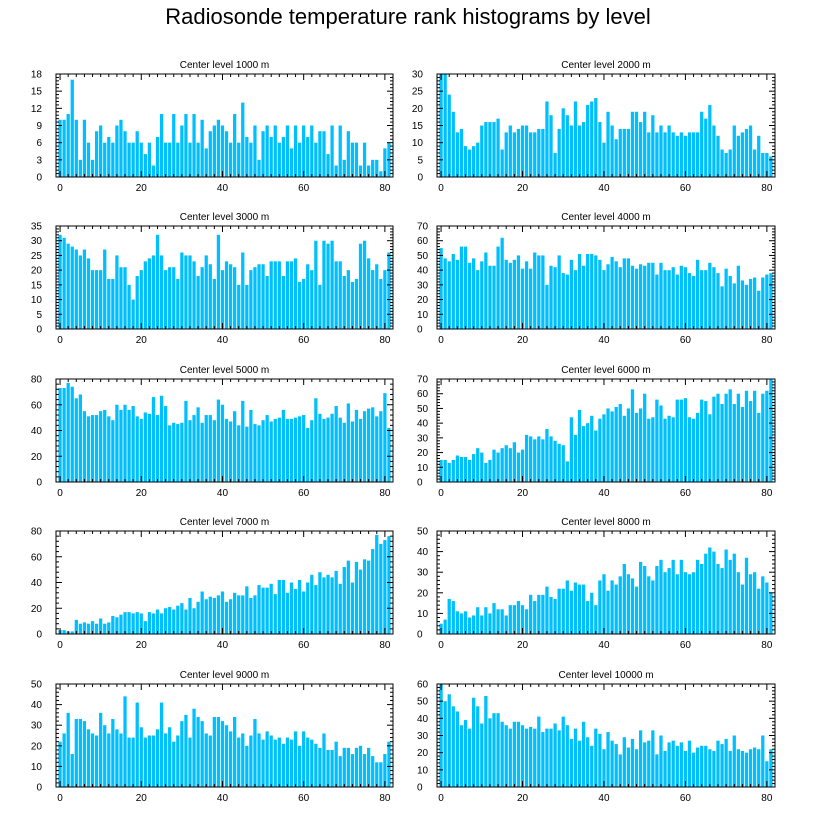 Image resolution: width=816 pixels, height=824 pixels. Describe the element at coordinates (385, 798) in the screenshot. I see `x-tick-label: 80` at that location.